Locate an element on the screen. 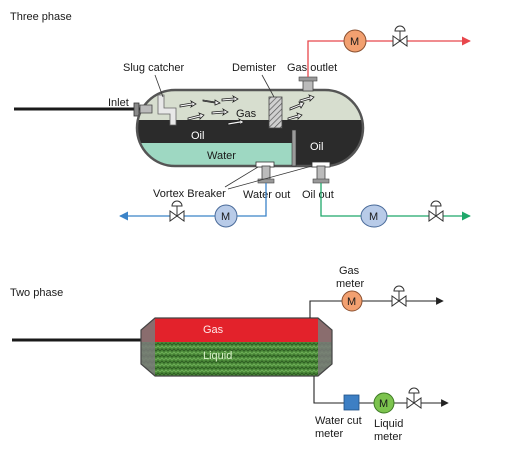 This screenshot has width=513, height=449. oil-meter-letter: M is located at coordinates (373, 217).